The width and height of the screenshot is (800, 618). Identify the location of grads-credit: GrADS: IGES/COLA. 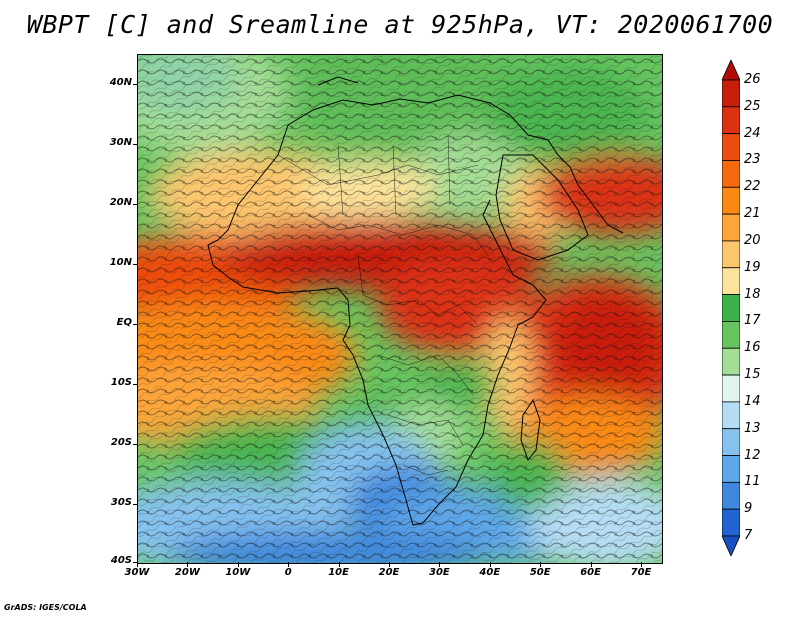
(45, 607).